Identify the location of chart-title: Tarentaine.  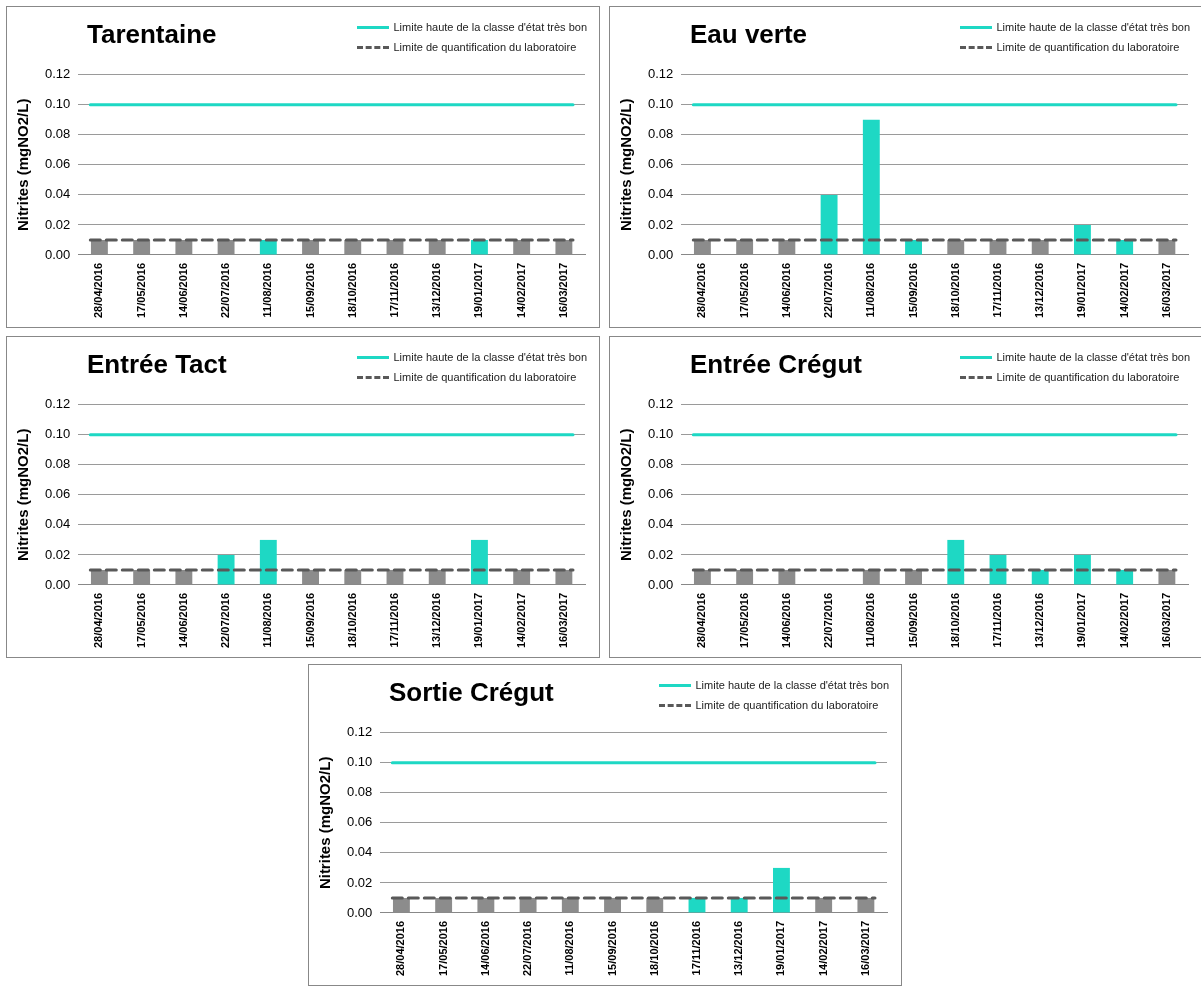
(152, 34).